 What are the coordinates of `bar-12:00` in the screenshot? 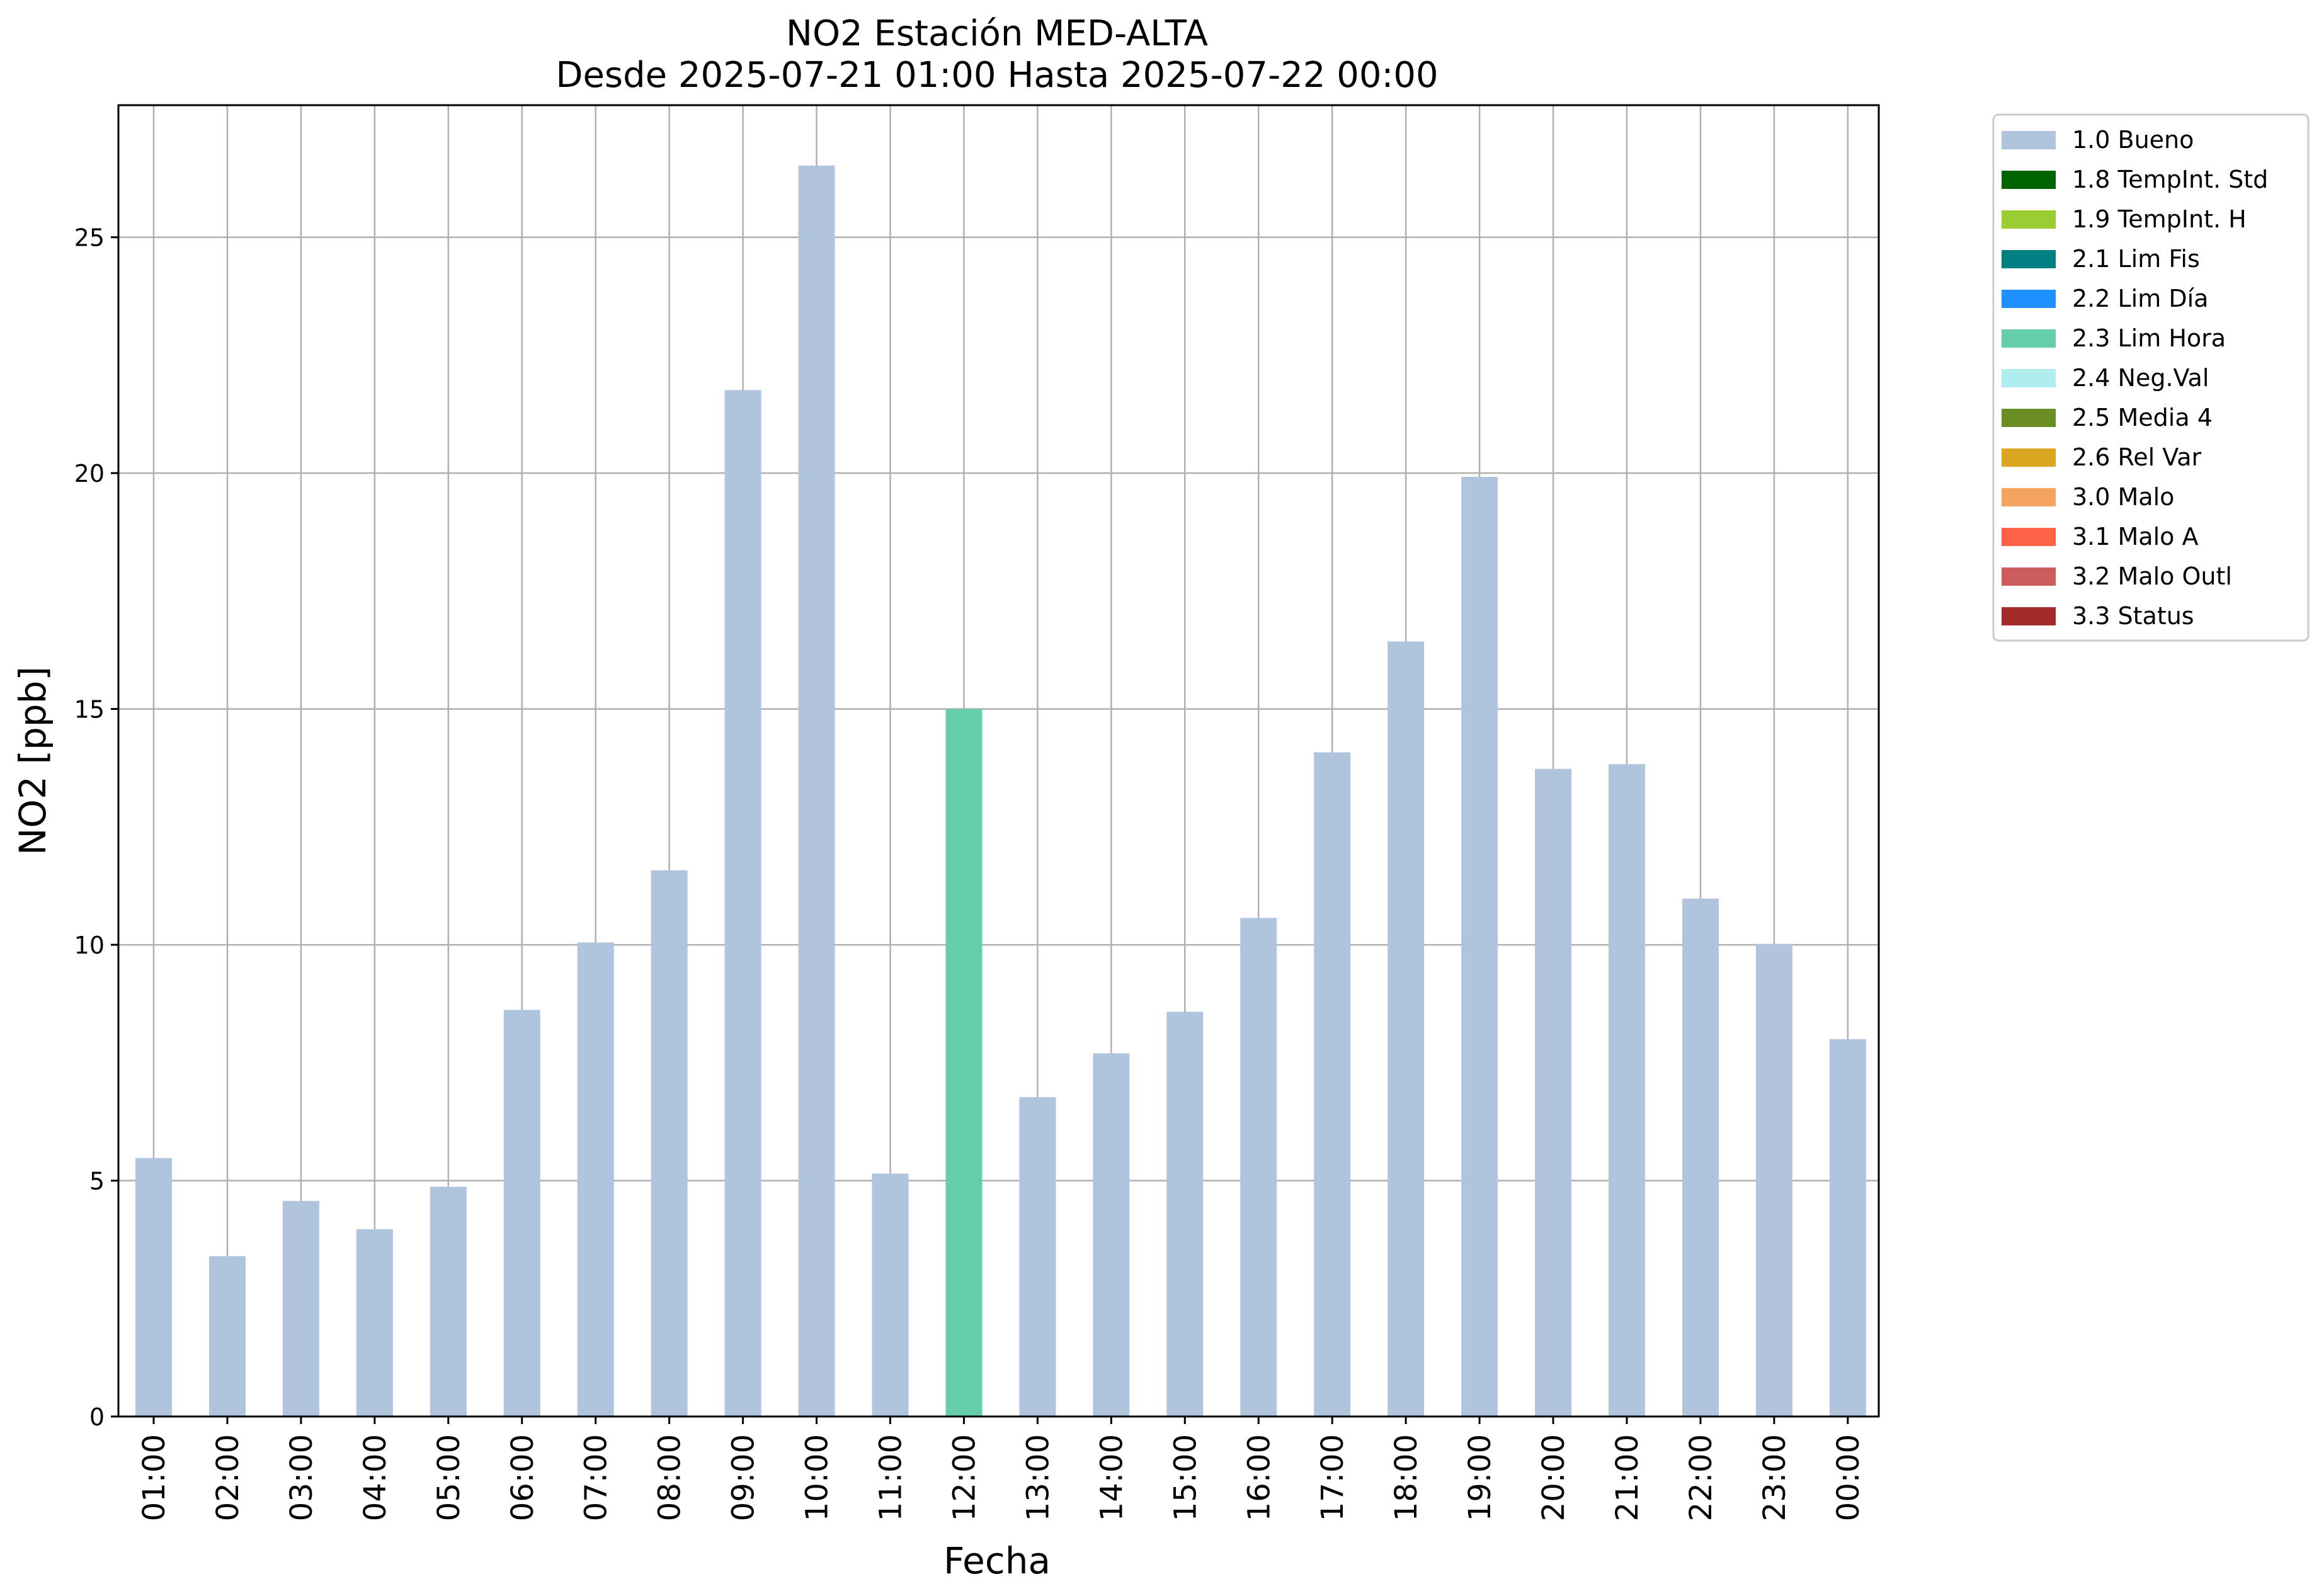 It's located at (964, 1062).